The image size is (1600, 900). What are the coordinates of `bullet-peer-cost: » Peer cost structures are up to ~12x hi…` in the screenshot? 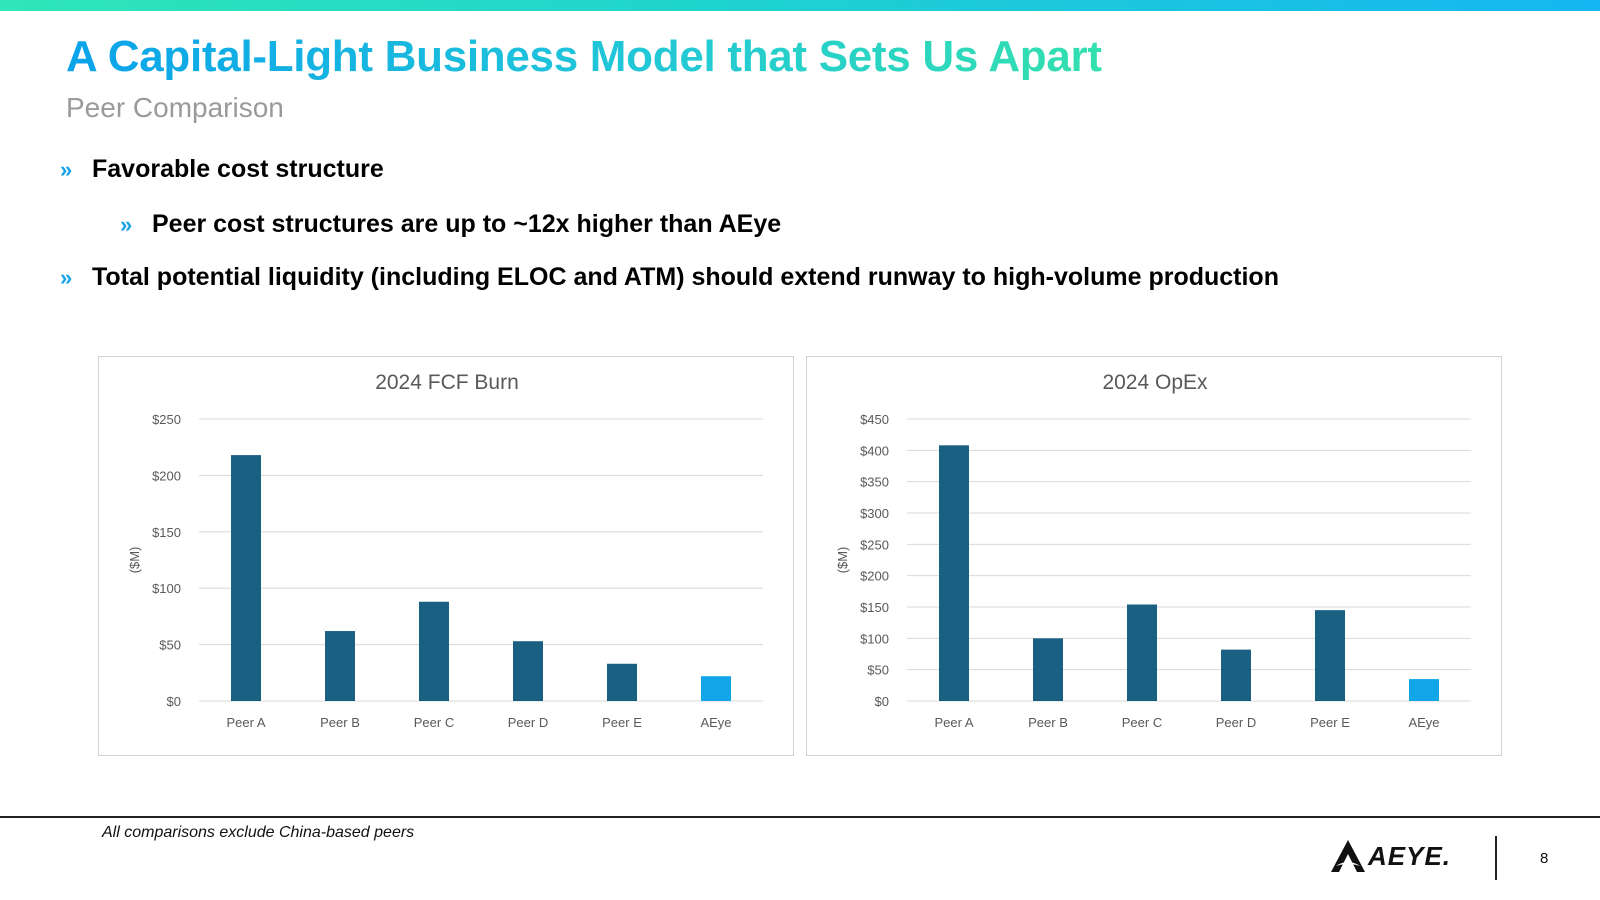 It's located at (450, 224).